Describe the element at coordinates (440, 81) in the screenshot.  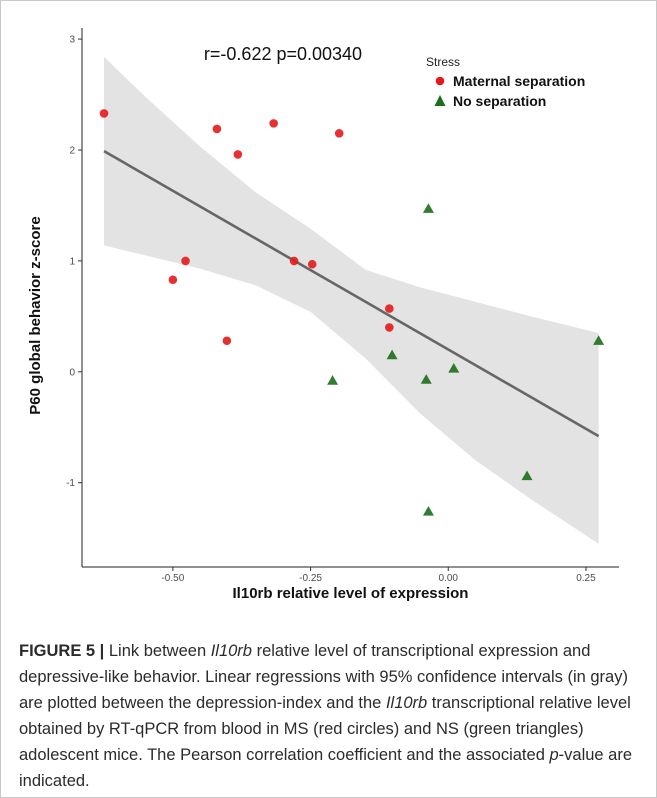
I see `legend-marker-circle` at that location.